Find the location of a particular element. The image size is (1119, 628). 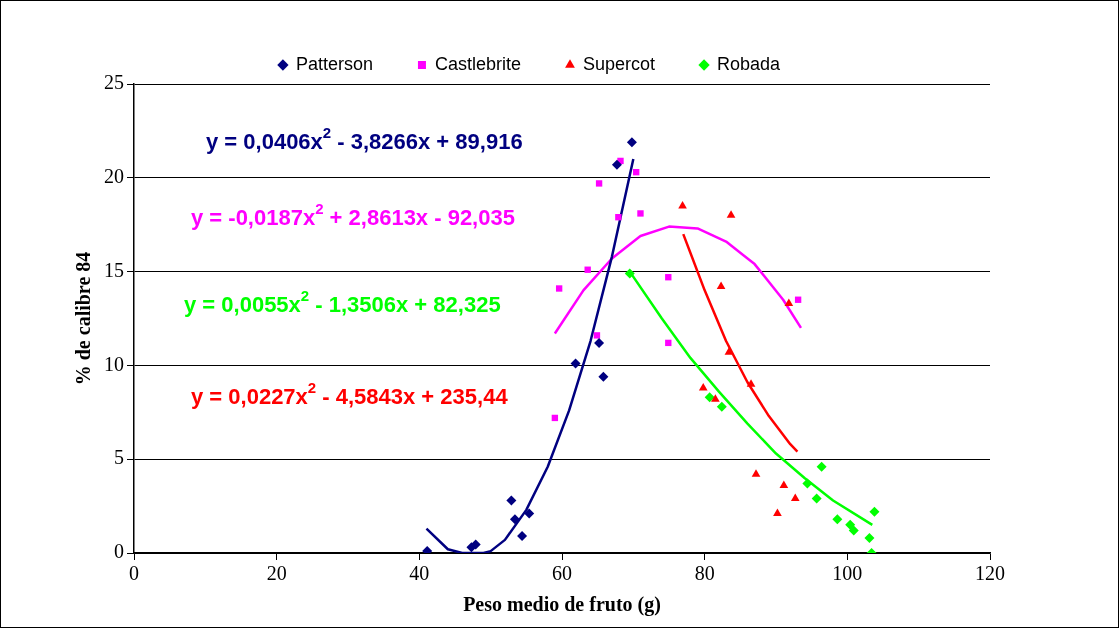

legend-label: Supercot is located at coordinates (619, 63).